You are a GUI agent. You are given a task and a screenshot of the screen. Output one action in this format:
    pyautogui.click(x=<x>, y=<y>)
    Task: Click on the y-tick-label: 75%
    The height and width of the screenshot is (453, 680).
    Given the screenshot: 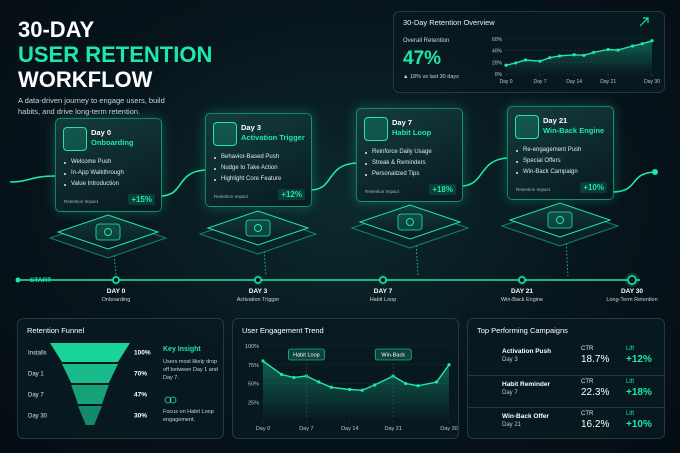 What is the action you would take?
    pyautogui.click(x=253, y=366)
    